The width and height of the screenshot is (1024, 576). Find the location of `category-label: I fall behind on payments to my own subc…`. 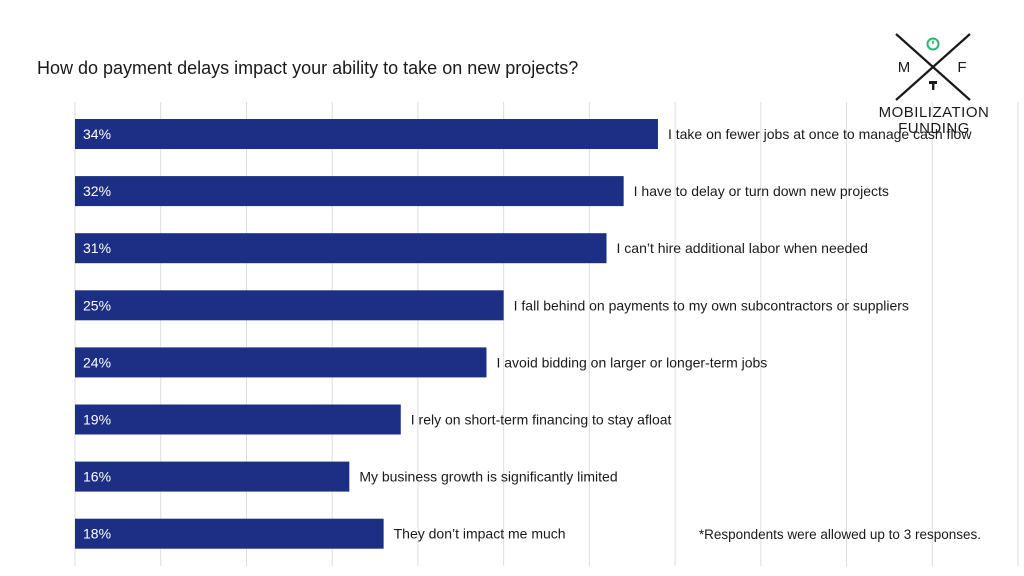

category-label: I fall behind on payments to my own subc… is located at coordinates (711, 305).